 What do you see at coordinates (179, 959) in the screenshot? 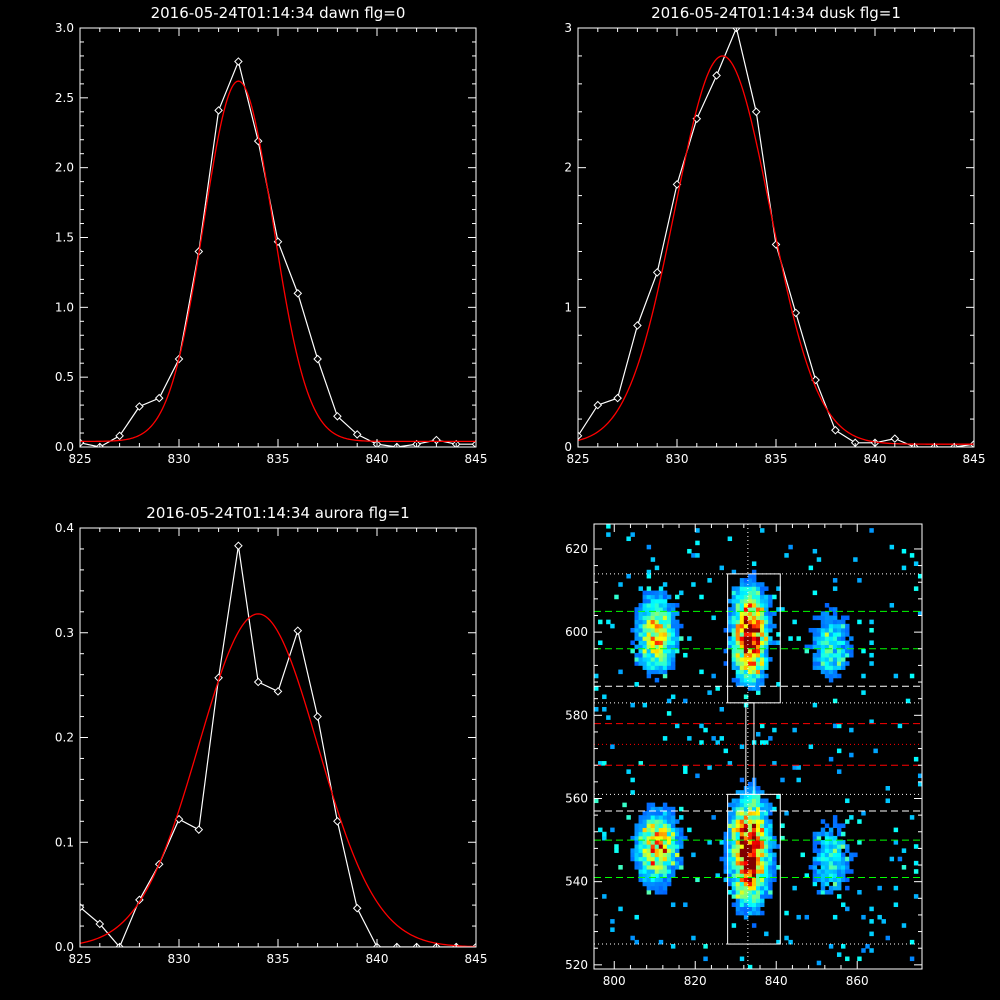
I see `x-tick-label: 830` at bounding box center [179, 959].